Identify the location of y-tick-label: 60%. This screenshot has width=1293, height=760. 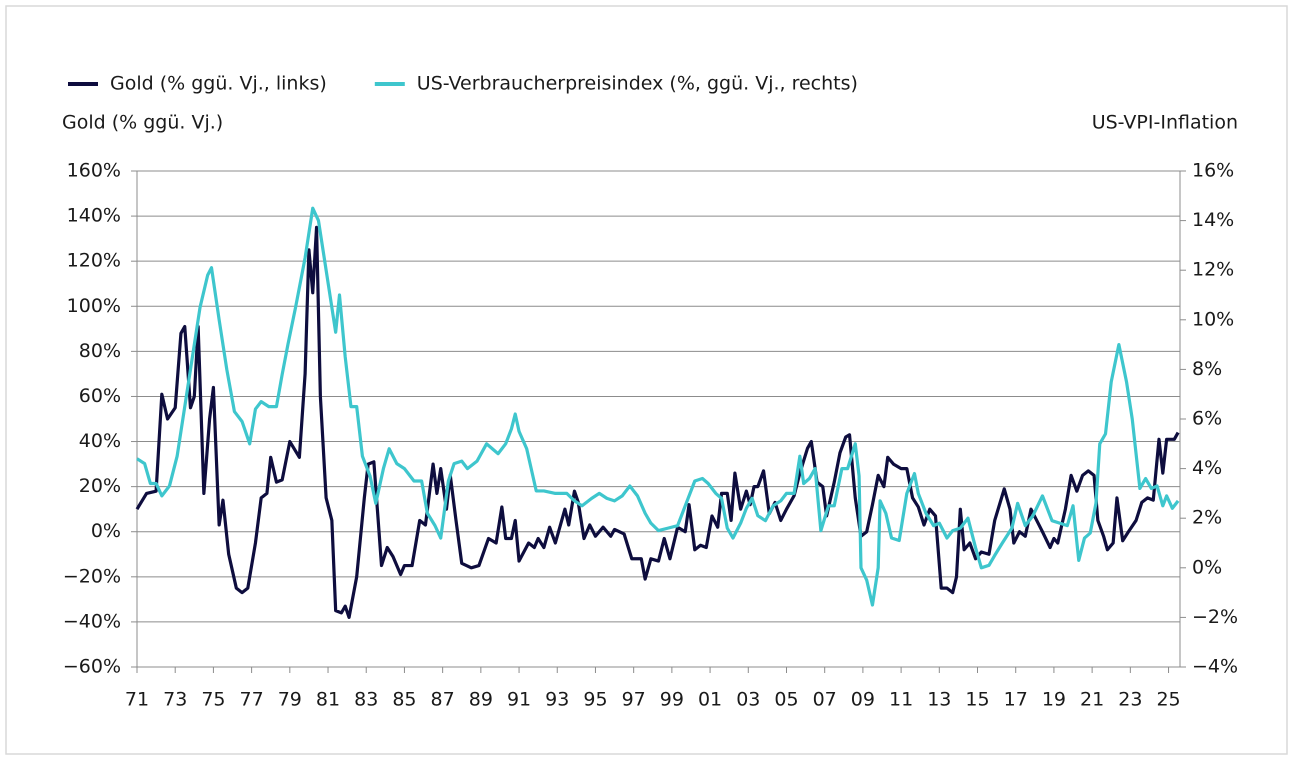
(100, 396).